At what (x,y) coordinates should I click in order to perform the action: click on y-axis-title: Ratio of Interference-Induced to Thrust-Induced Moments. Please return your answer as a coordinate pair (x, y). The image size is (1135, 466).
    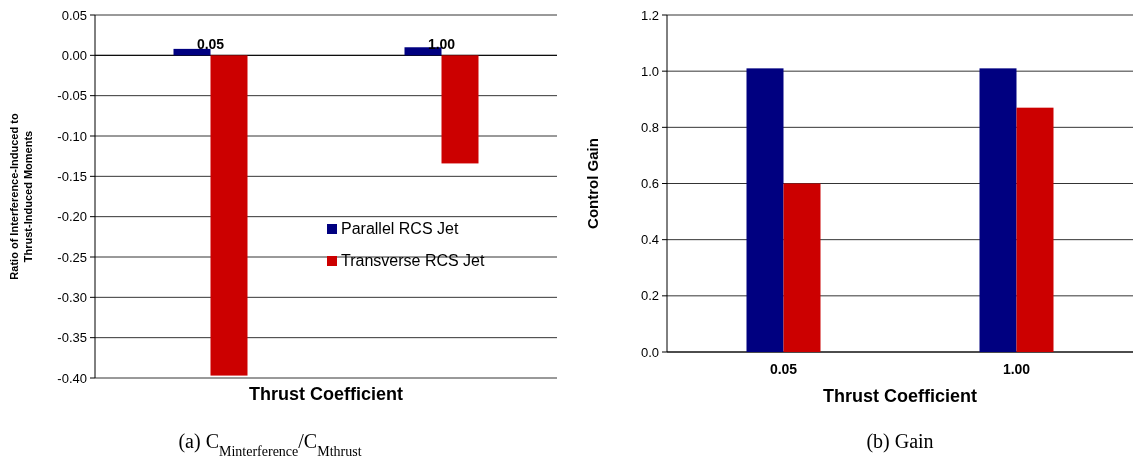
    Looking at the image, I should click on (21, 196).